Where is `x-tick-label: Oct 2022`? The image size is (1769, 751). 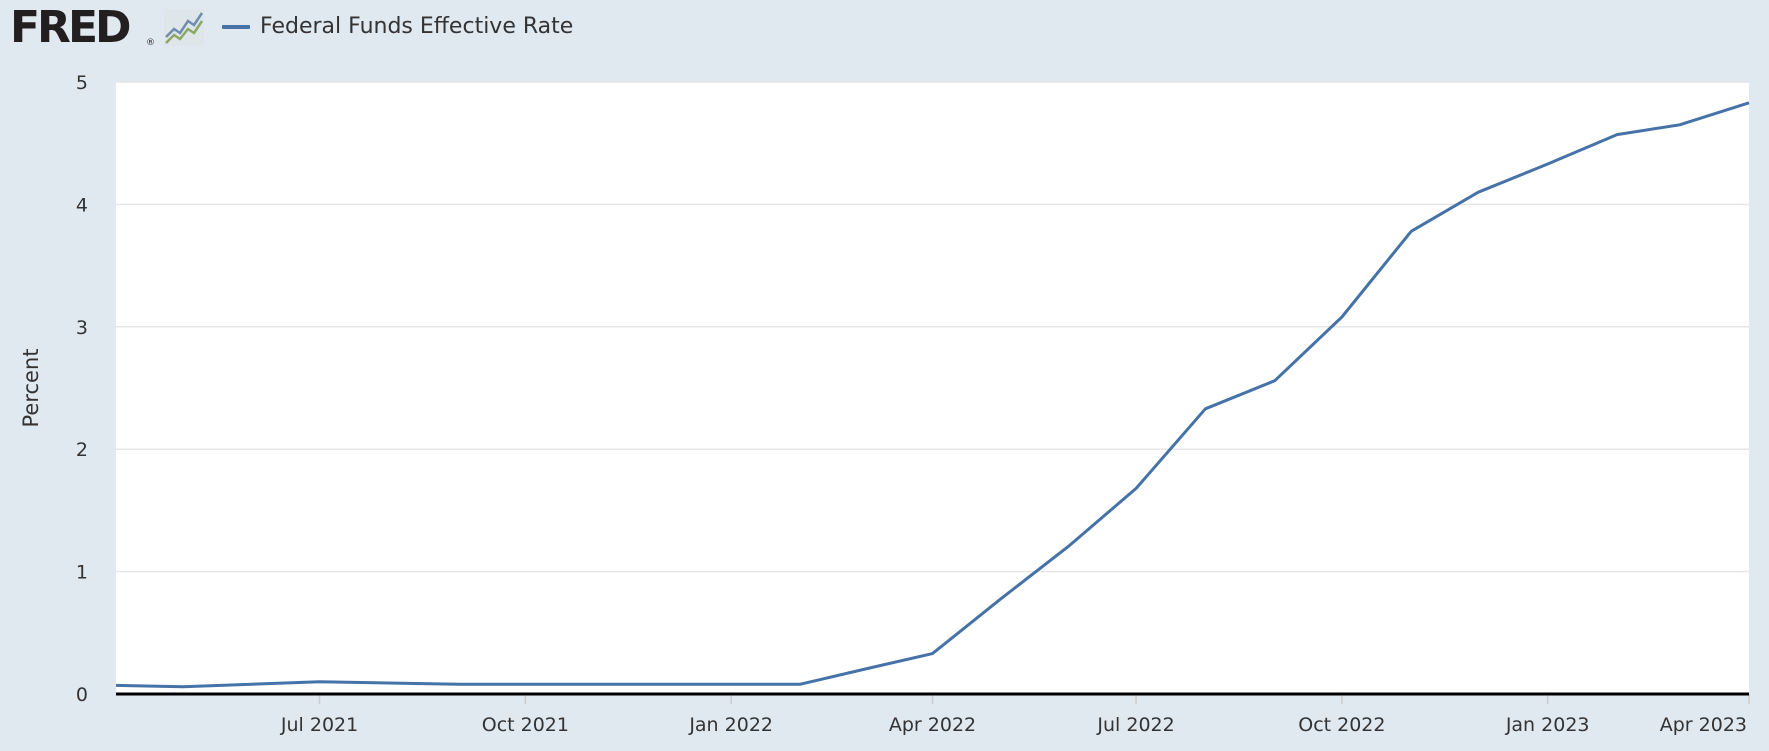 x-tick-label: Oct 2022 is located at coordinates (1341, 725).